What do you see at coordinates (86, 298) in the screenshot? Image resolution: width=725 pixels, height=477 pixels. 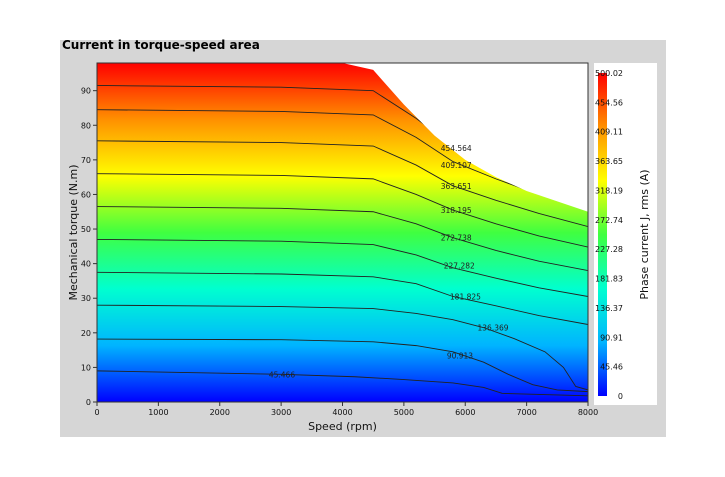 I see `y-tick-label: 30` at bounding box center [86, 298].